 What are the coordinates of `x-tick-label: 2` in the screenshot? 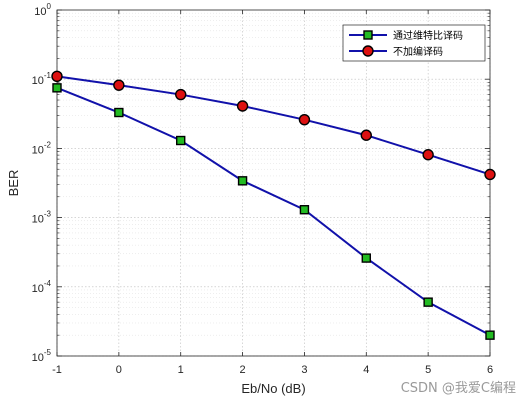 It's located at (243, 370).